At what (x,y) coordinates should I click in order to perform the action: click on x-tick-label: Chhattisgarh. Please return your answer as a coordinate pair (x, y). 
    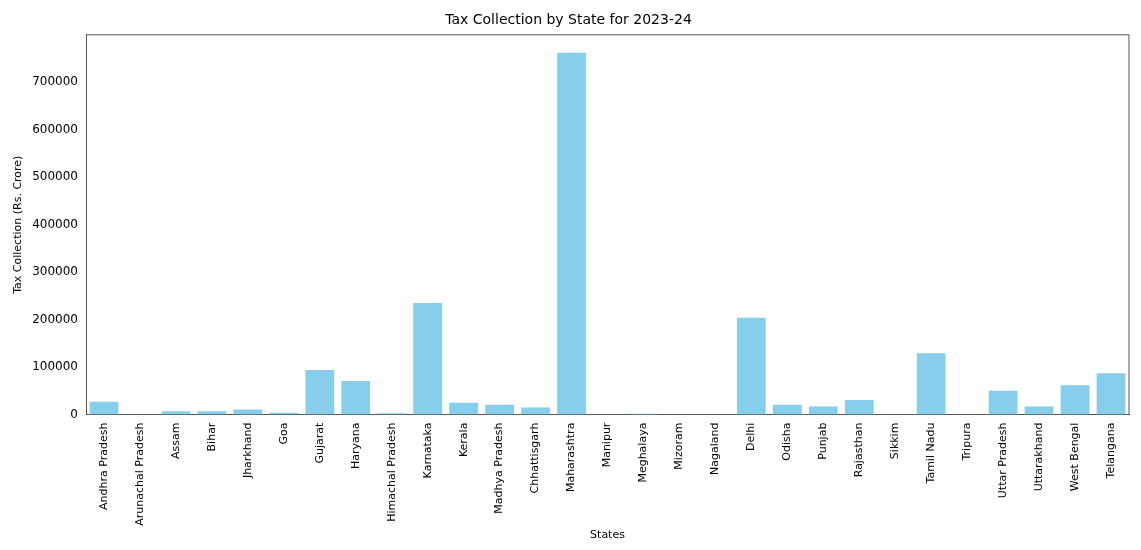
    Looking at the image, I should click on (535, 458).